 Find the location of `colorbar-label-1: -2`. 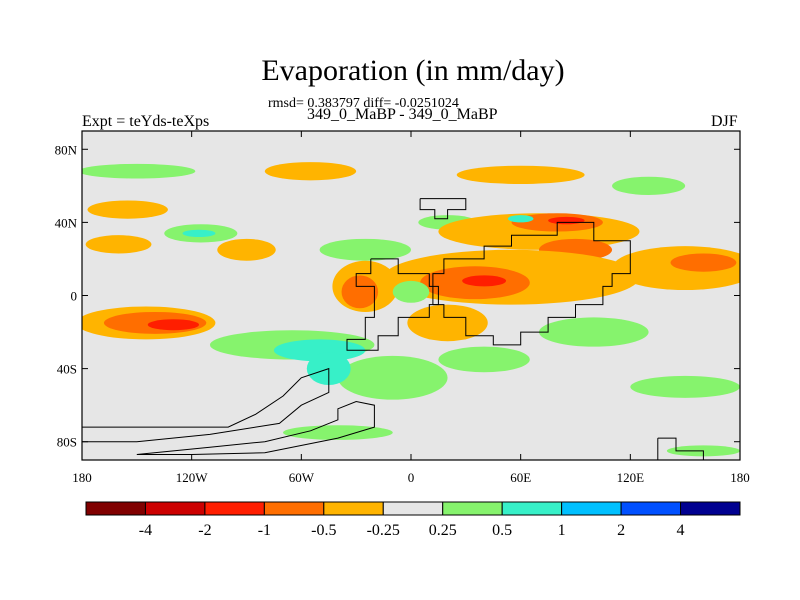

colorbar-label-1: -2 is located at coordinates (204, 530).